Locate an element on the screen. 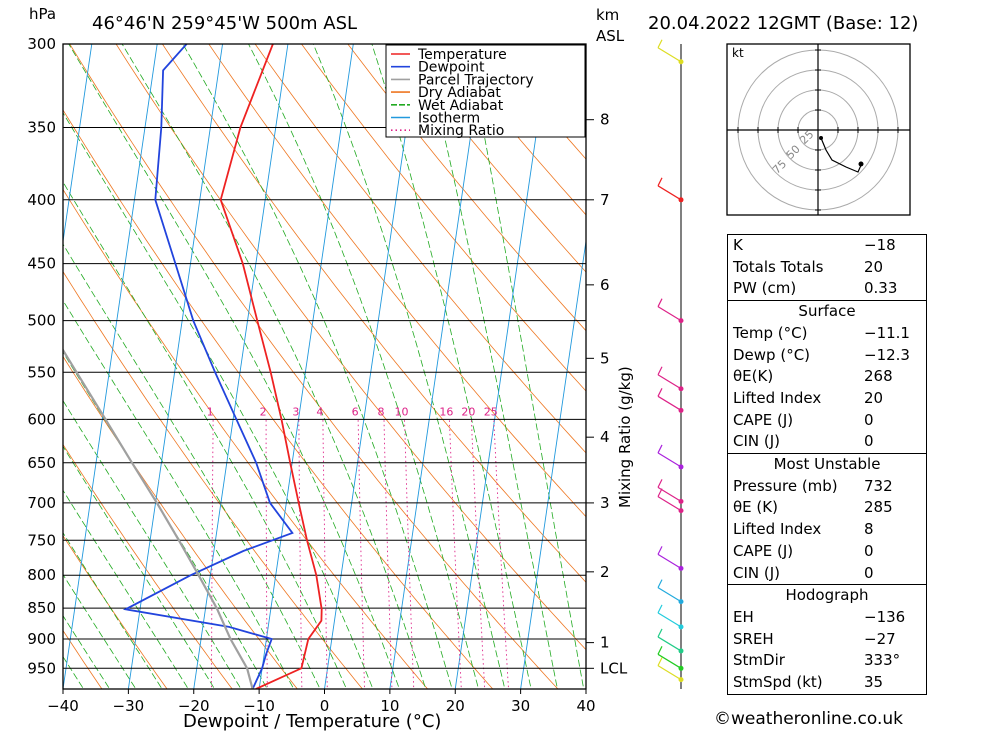 This screenshot has width=1000, height=733. surface-index-row: θE(K) 268 is located at coordinates (827, 377).